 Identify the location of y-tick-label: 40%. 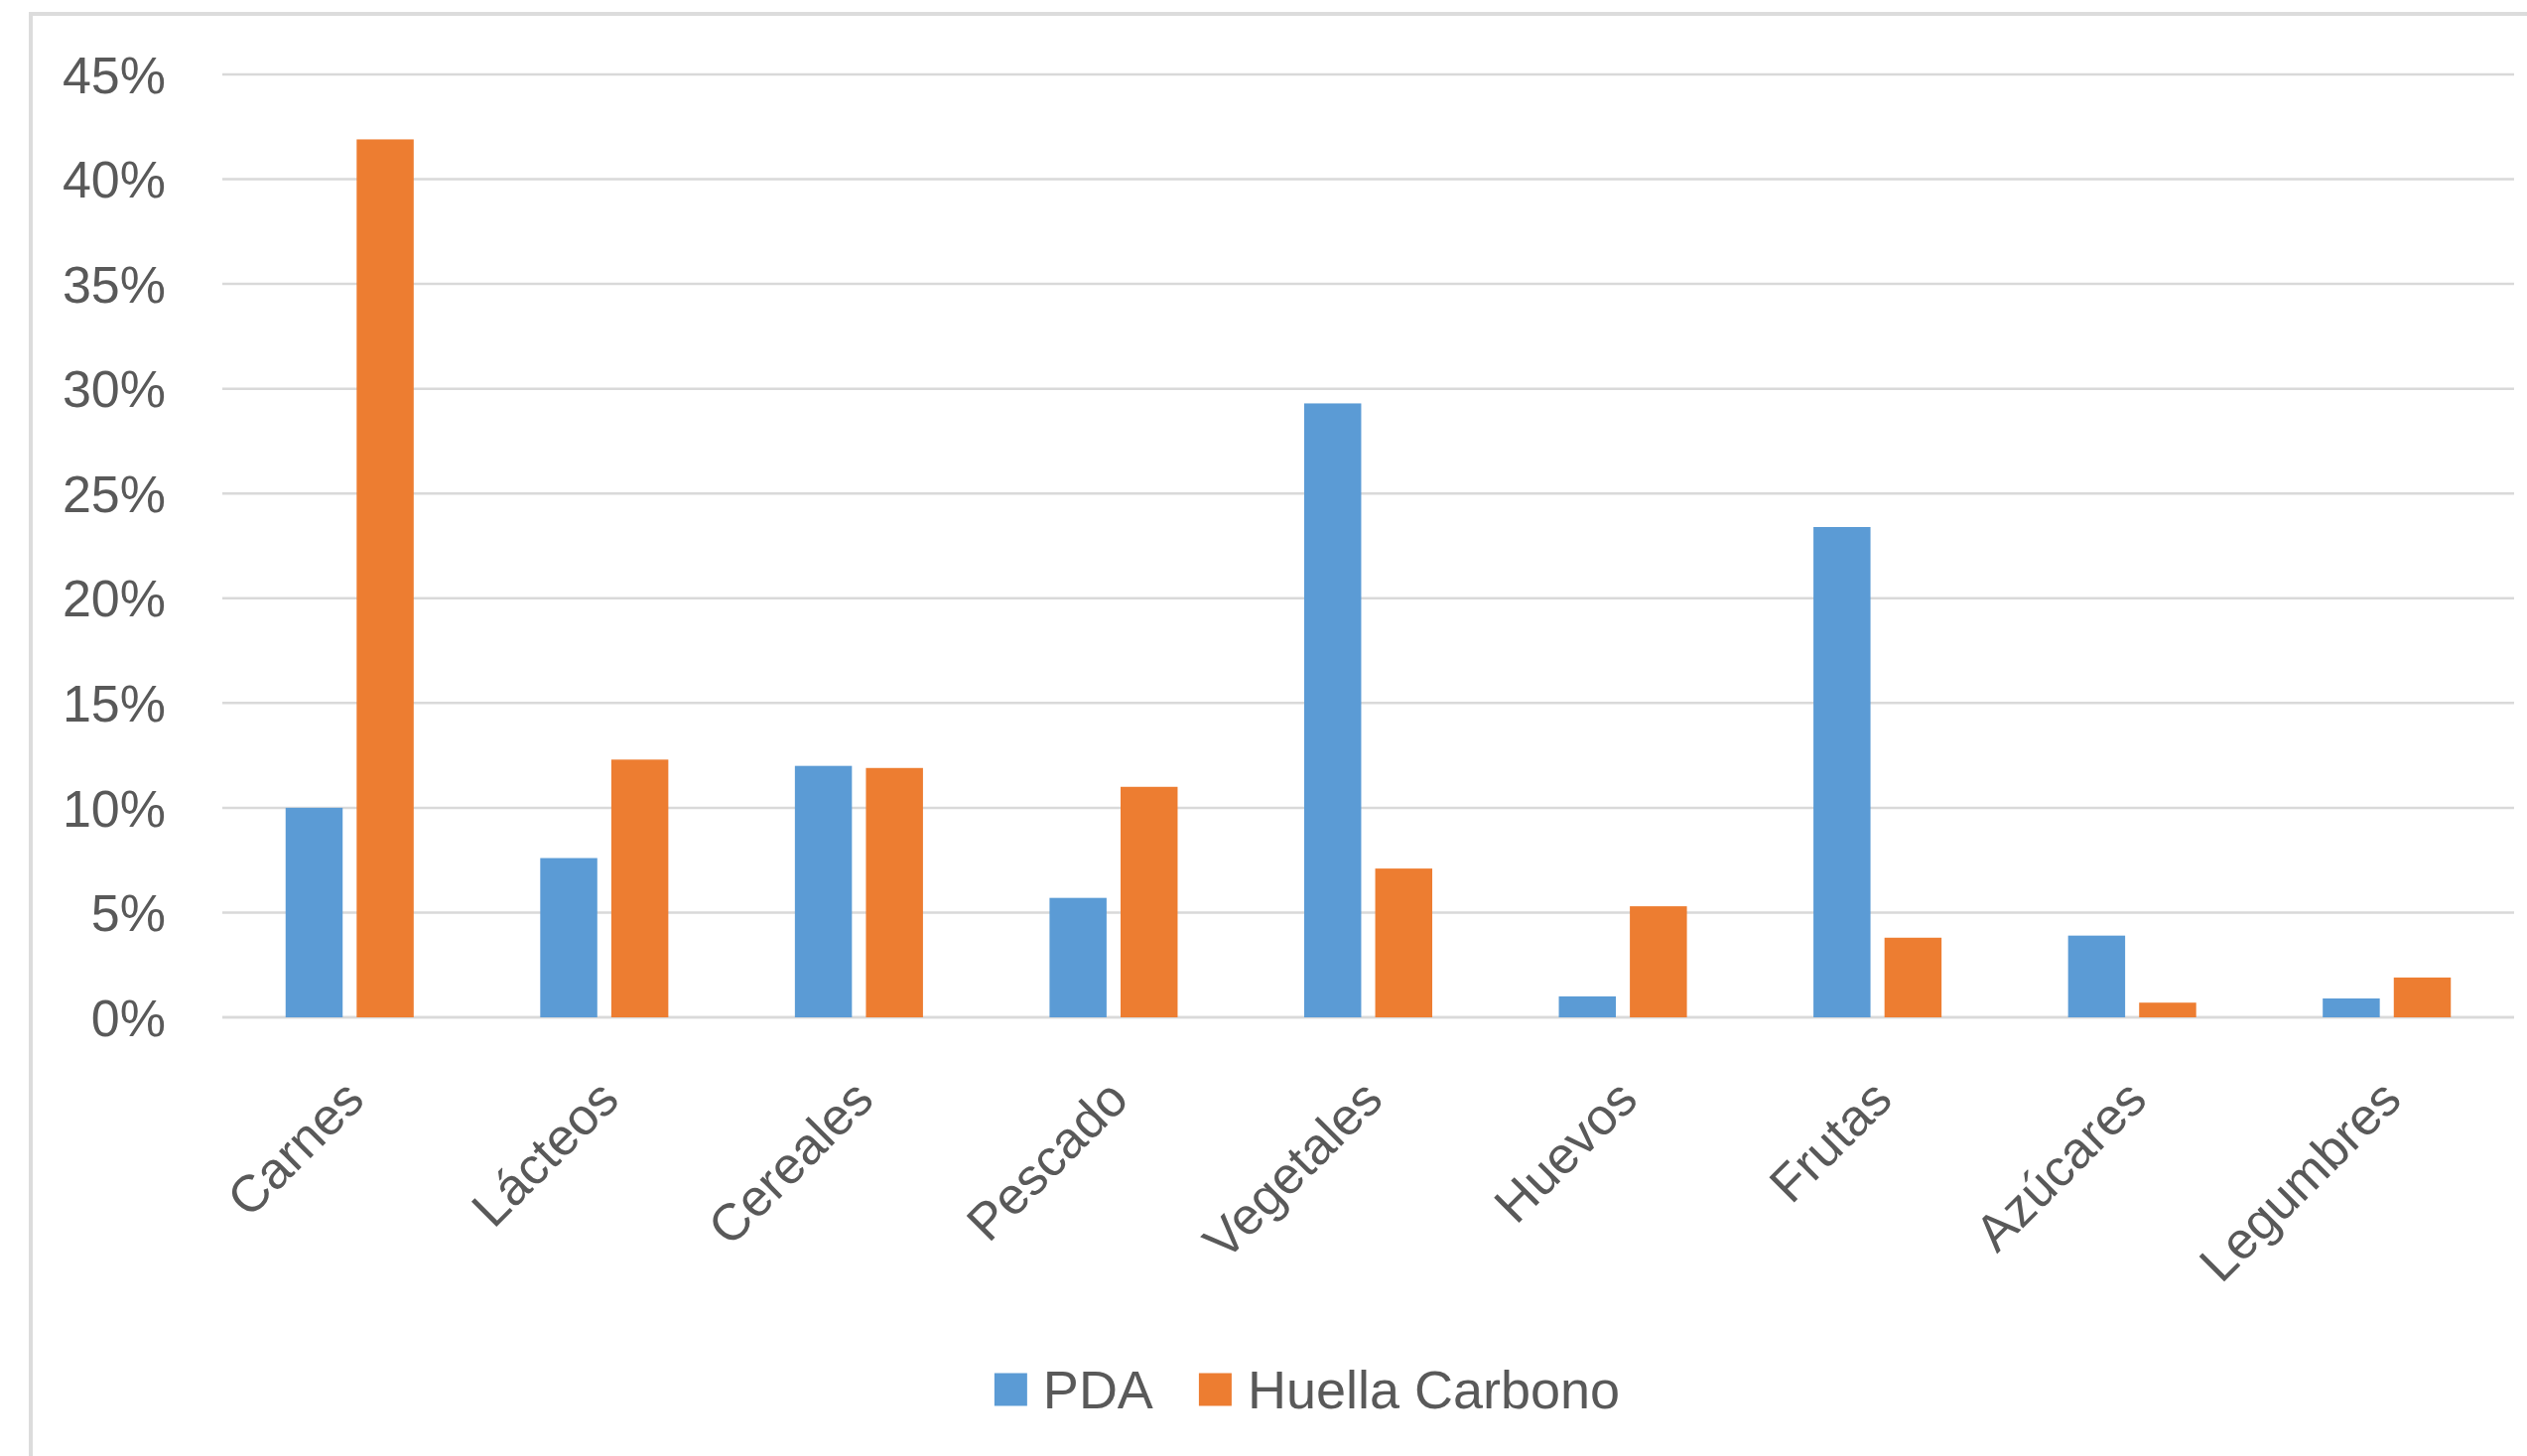
(114, 180).